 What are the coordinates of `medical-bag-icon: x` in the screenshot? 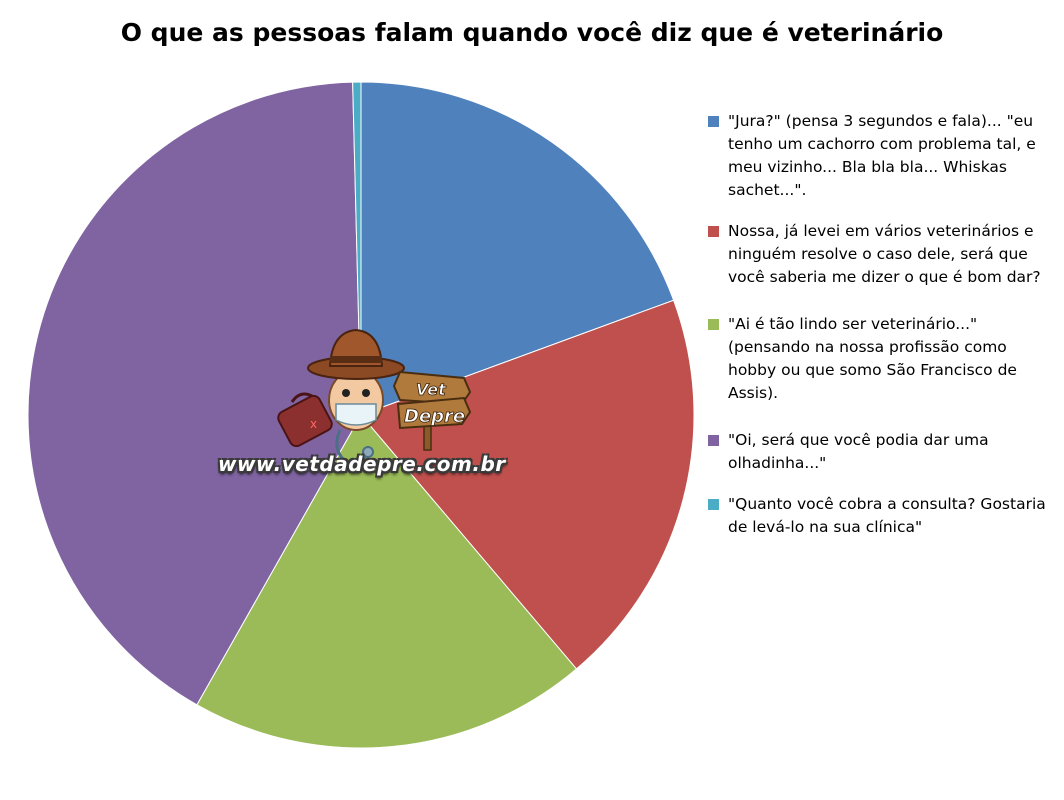 It's located at (305, 420).